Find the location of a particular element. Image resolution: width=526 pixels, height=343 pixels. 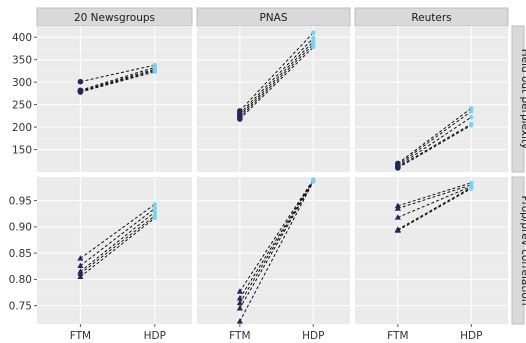

y-tick-label: 400 is located at coordinates (22, 38).